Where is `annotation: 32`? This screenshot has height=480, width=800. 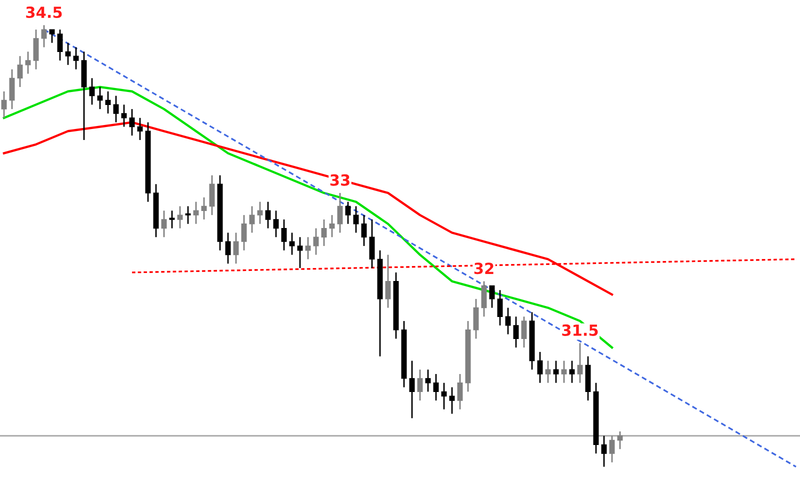 annotation: 32 is located at coordinates (484, 268).